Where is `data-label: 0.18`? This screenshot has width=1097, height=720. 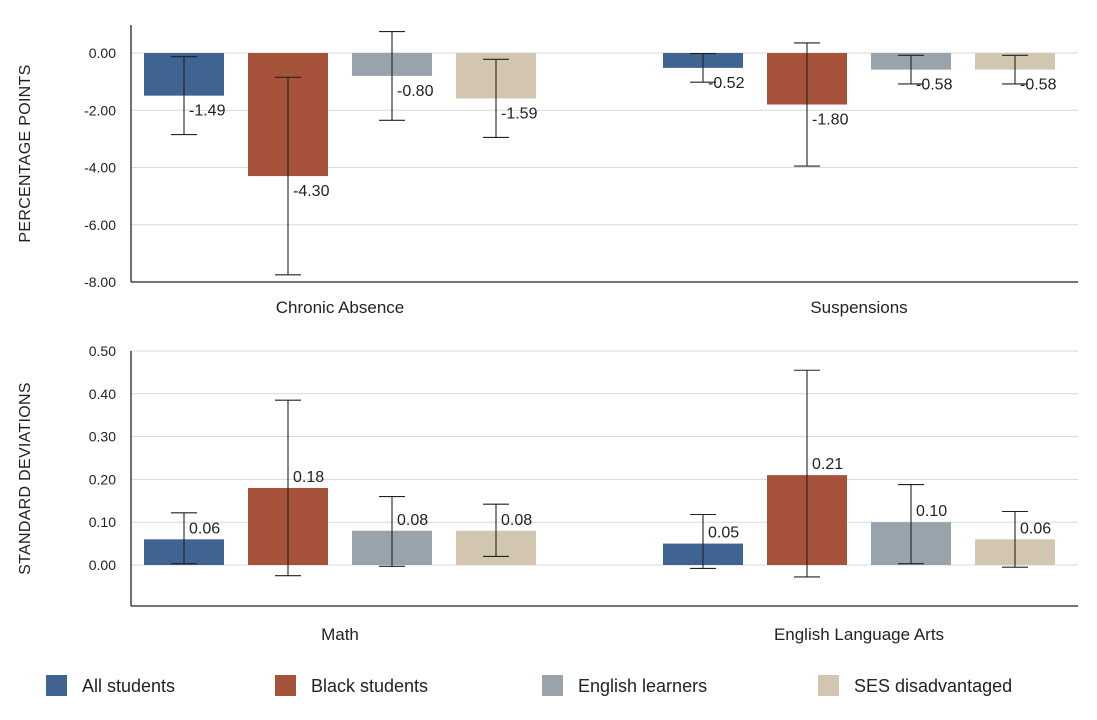 data-label: 0.18 is located at coordinates (308, 477).